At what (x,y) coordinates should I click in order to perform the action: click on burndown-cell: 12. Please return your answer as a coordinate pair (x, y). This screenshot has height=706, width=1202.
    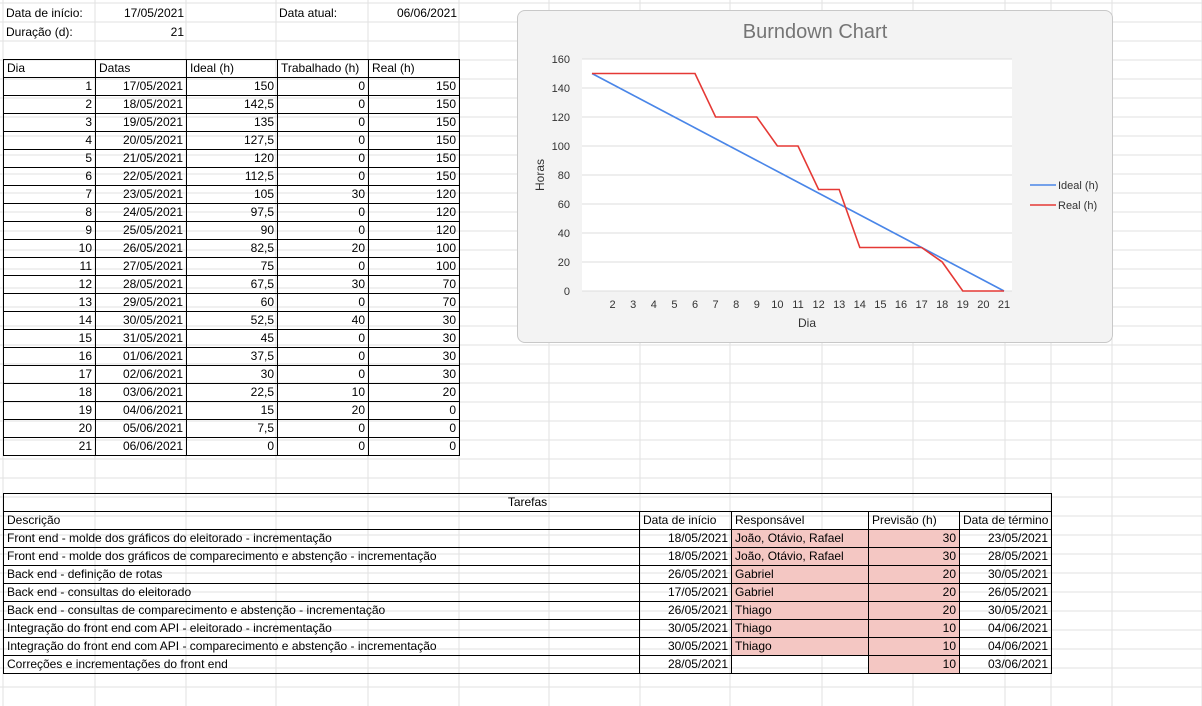
    Looking at the image, I should click on (49, 284).